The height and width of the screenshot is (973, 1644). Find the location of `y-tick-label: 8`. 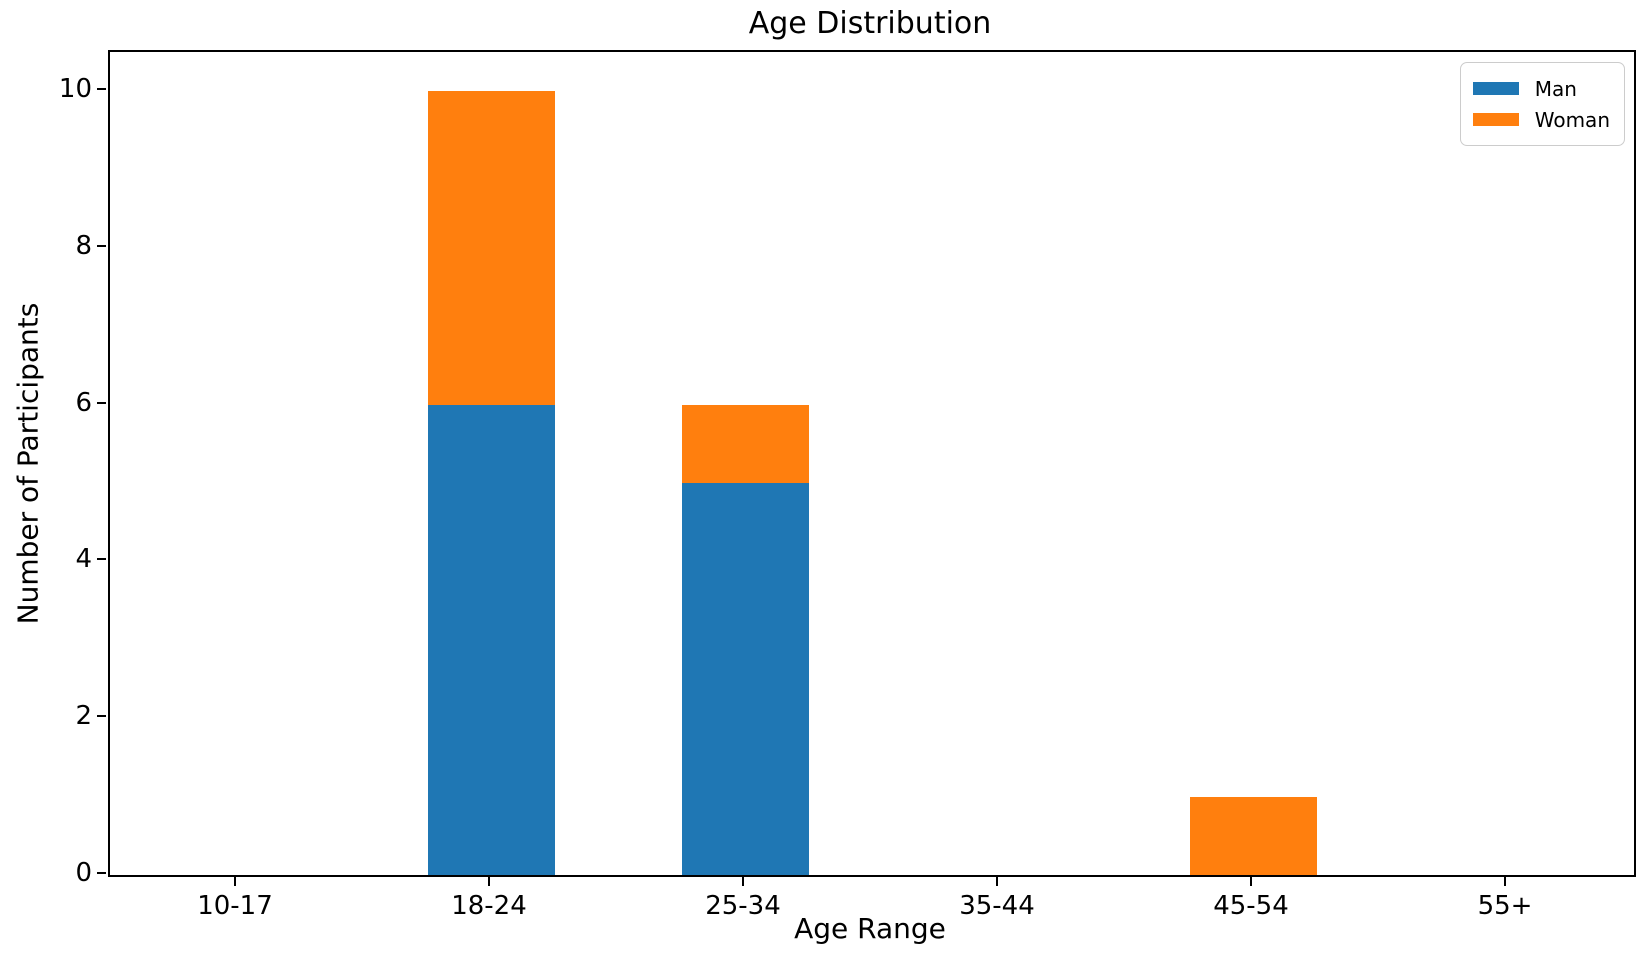

y-tick-label: 8 is located at coordinates (83, 245).